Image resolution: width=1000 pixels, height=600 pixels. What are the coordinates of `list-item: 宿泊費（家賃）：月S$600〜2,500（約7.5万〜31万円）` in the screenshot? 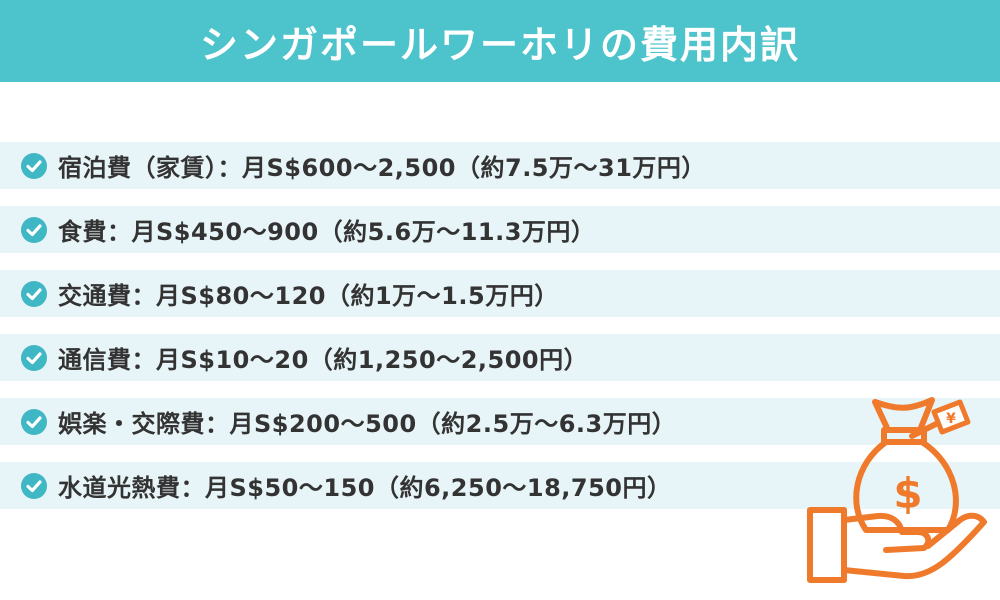 It's located at (500, 165).